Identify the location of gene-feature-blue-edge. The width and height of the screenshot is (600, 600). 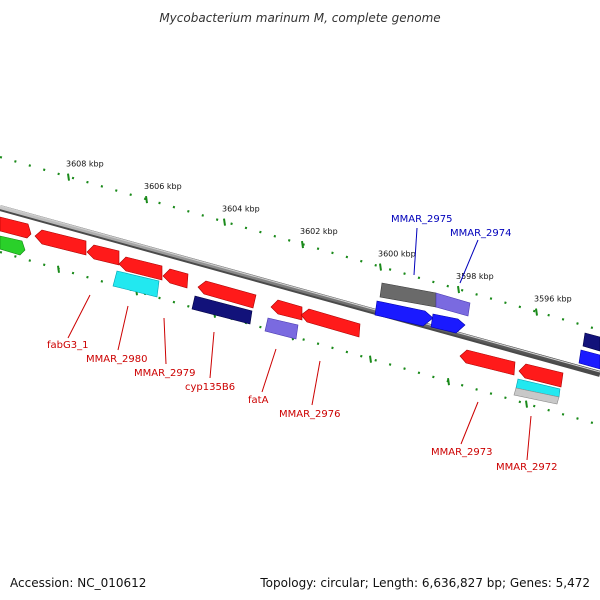
(589, 359).